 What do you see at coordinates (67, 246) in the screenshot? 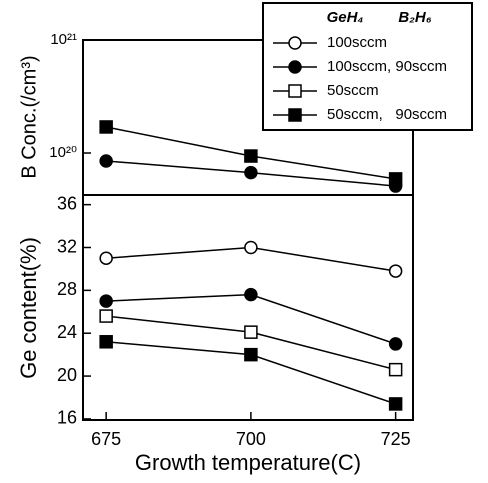
I see `y-tick-label: 32` at bounding box center [67, 246].